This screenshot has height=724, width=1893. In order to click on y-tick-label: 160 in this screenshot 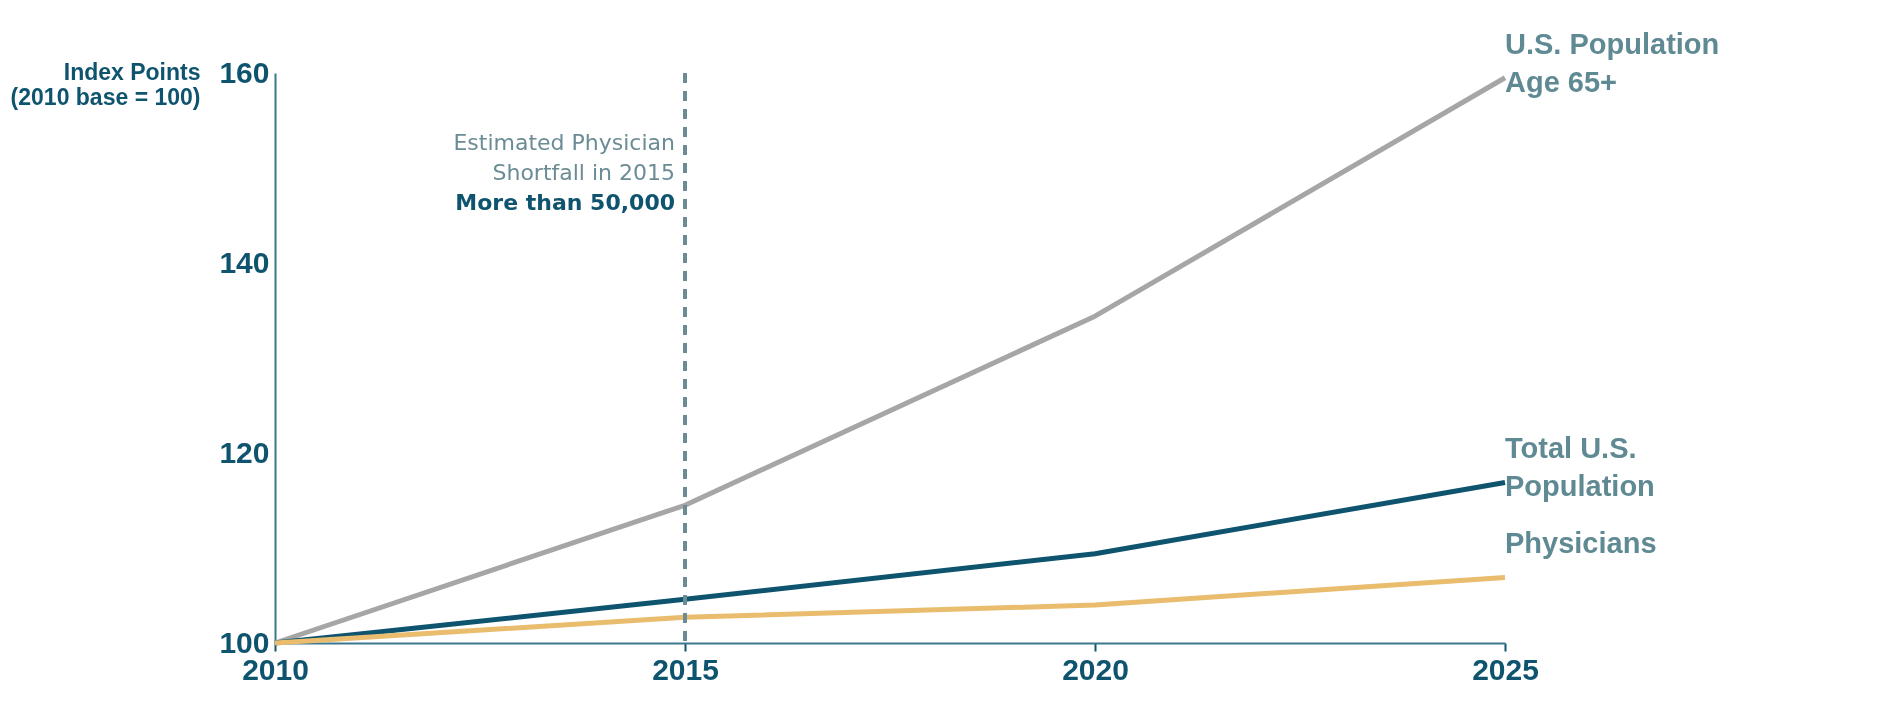, I will do `click(244, 72)`.